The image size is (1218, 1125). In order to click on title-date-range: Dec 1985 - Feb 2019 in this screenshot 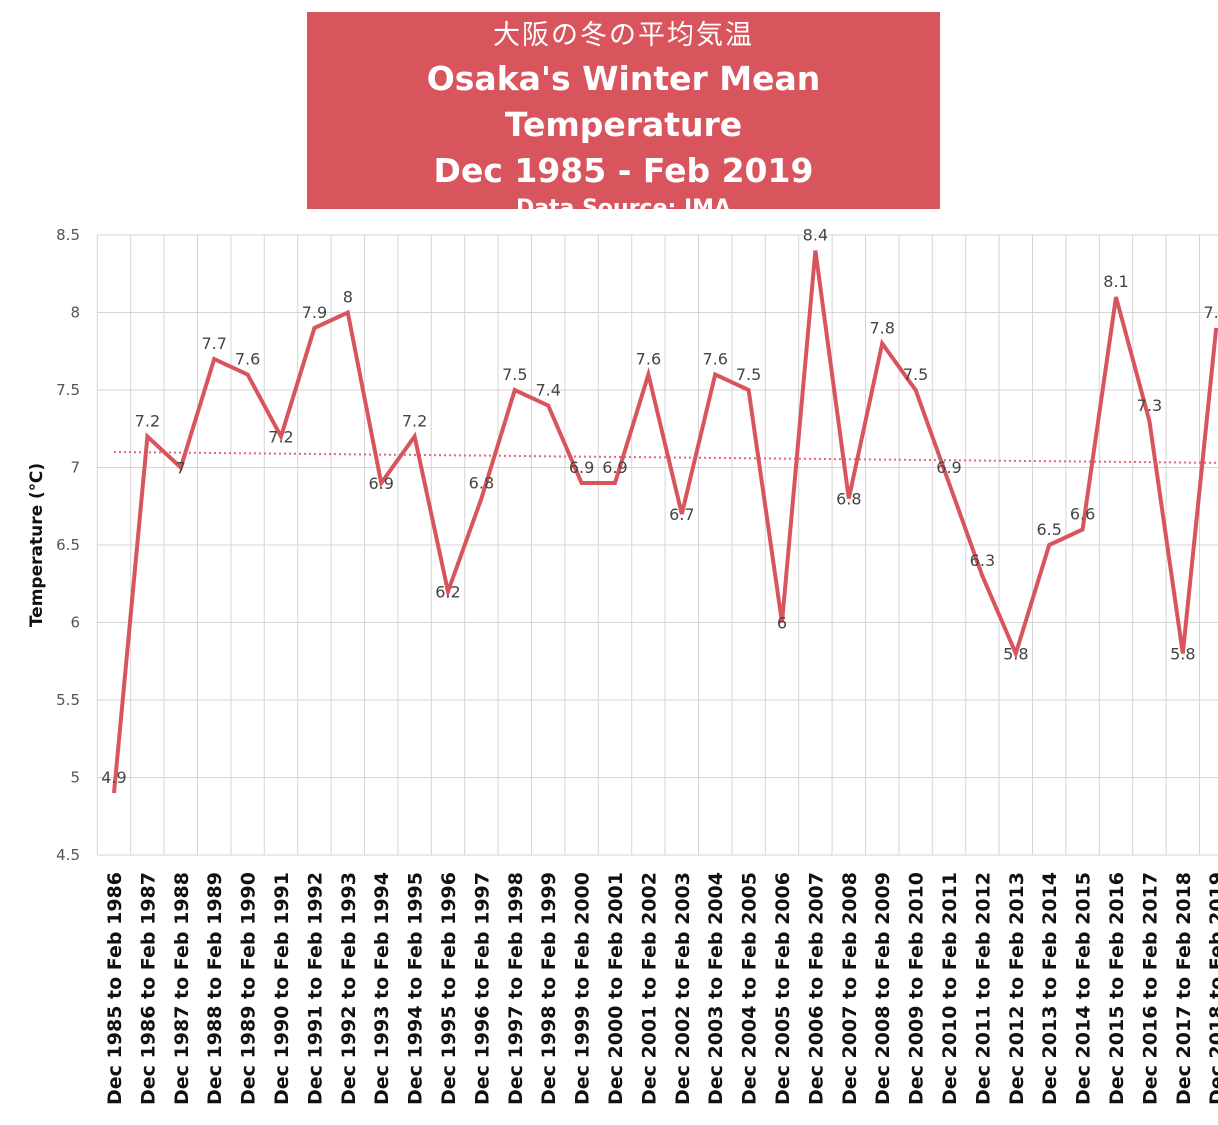, I will do `click(623, 170)`.